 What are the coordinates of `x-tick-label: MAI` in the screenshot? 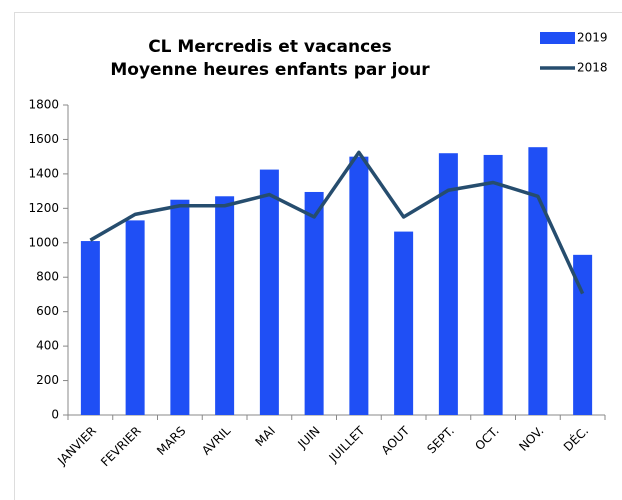 It's located at (265, 437).